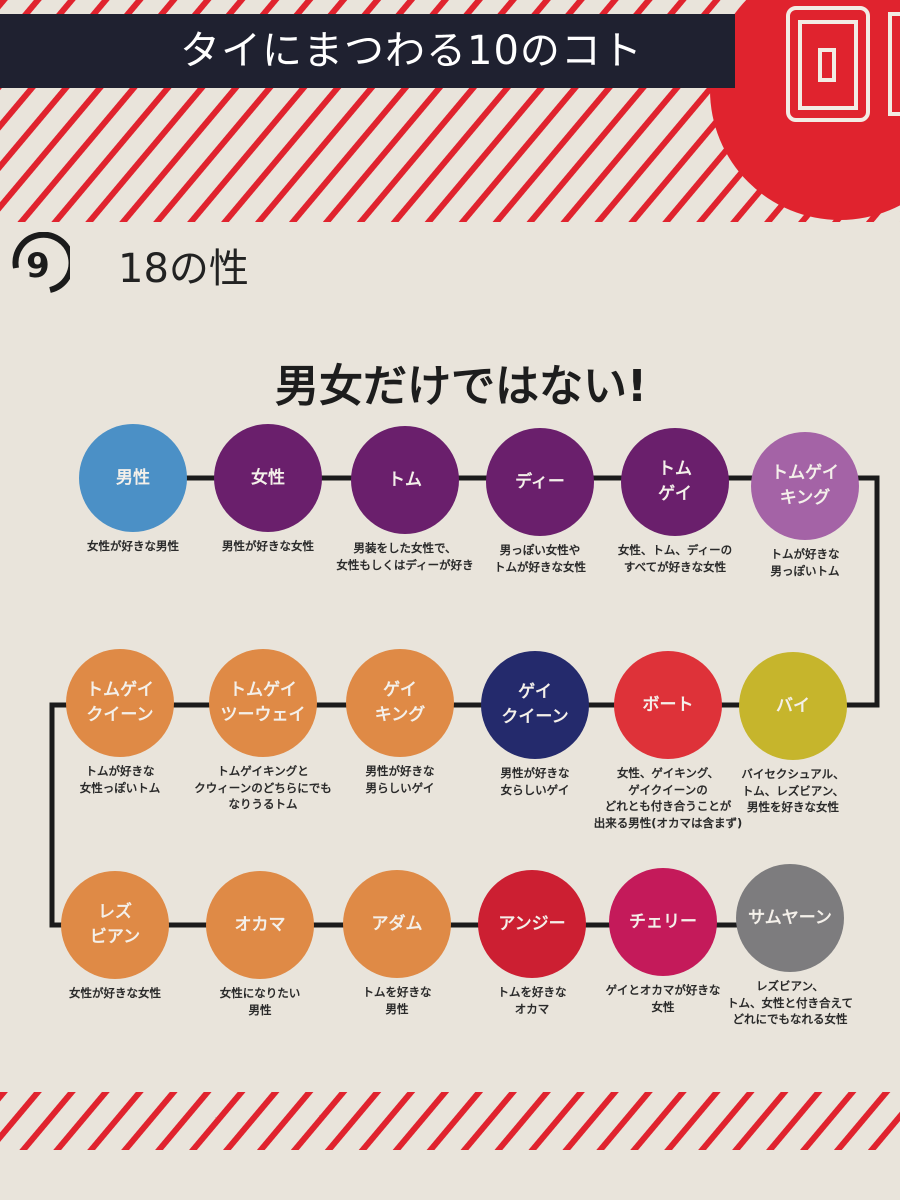 The width and height of the screenshot is (900, 1200). What do you see at coordinates (120, 779) in the screenshot?
I see `gender-description: トムが好きな 女性っぽいトム` at bounding box center [120, 779].